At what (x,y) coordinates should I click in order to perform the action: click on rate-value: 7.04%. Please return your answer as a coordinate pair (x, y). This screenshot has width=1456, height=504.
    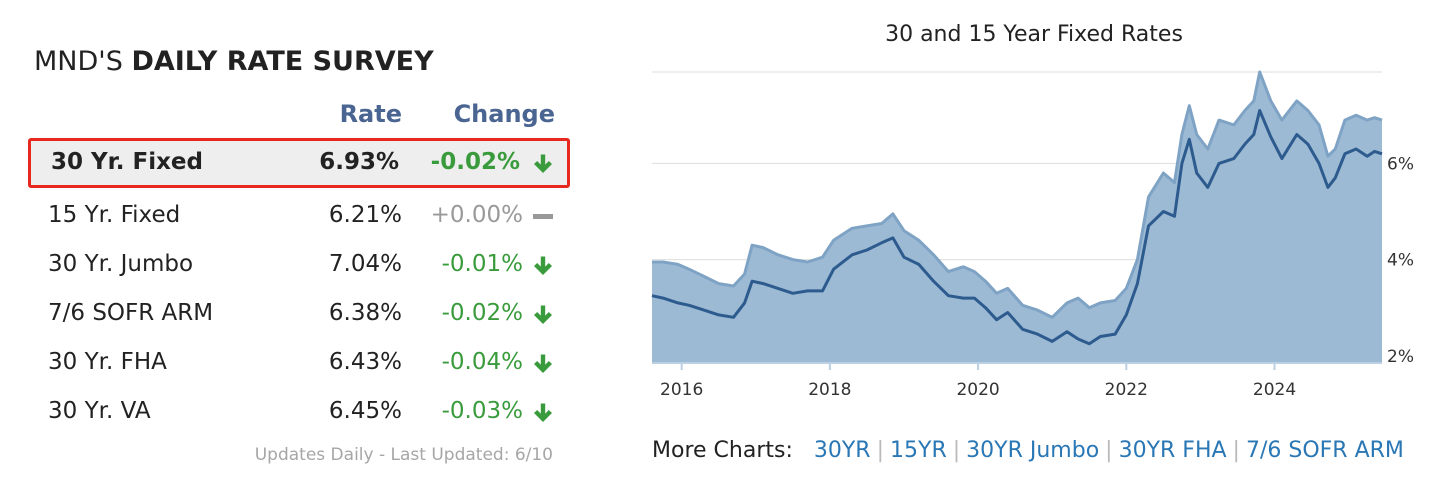
    Looking at the image, I should click on (365, 264).